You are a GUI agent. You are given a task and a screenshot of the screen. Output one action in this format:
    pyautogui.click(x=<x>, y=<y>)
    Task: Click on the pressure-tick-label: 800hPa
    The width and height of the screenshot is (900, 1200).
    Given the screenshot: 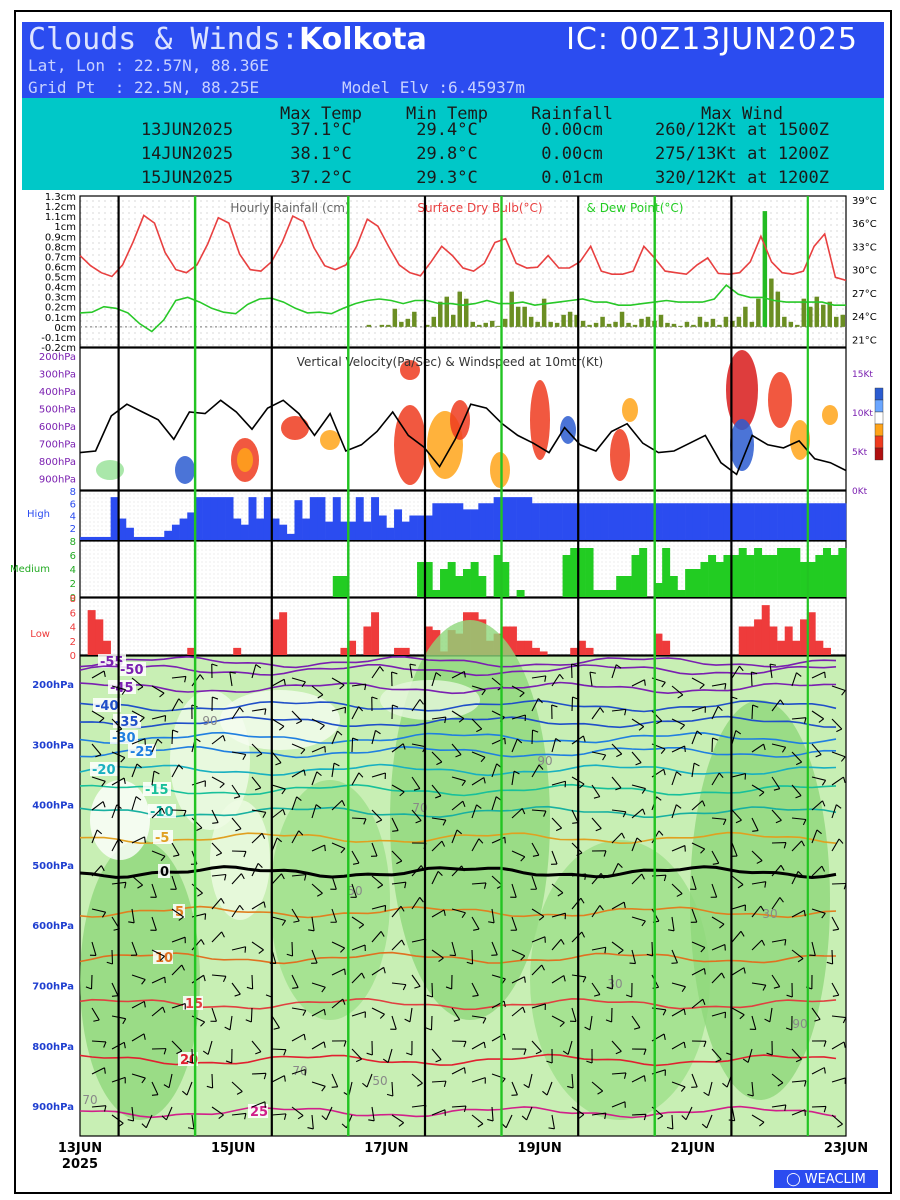 What is the action you would take?
    pyautogui.click(x=57, y=462)
    